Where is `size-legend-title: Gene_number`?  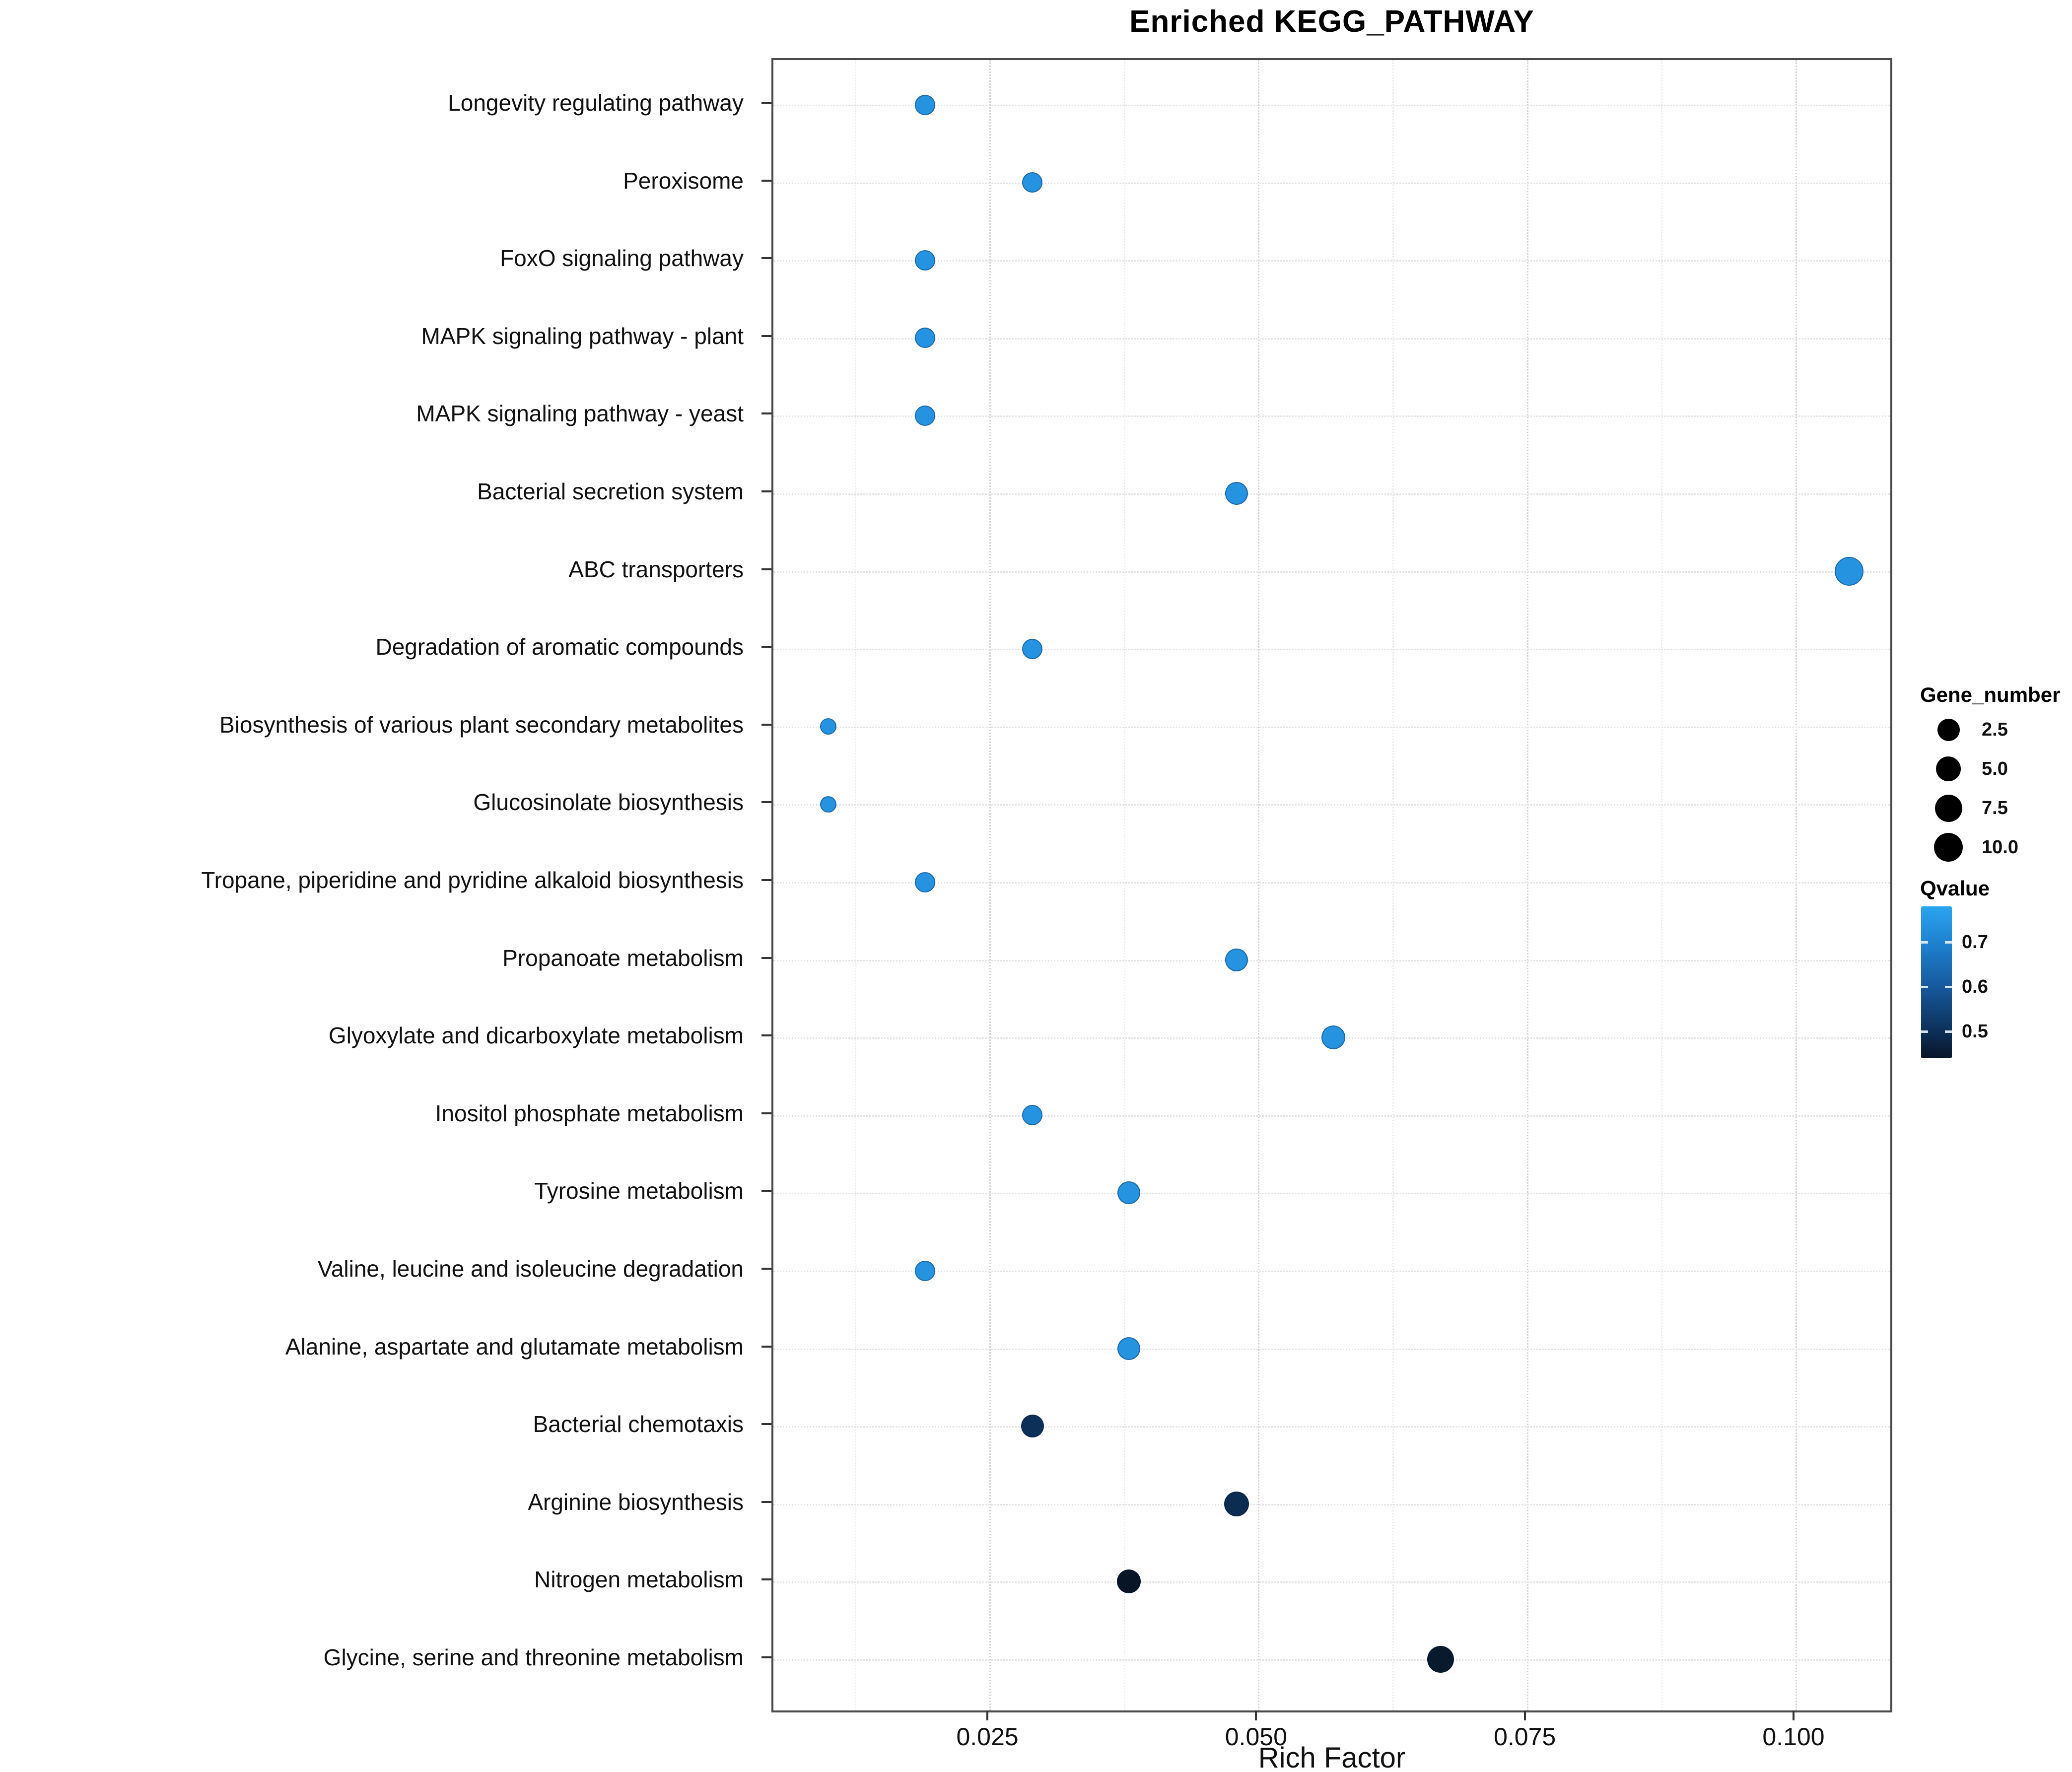 size-legend-title: Gene_number is located at coordinates (1990, 694).